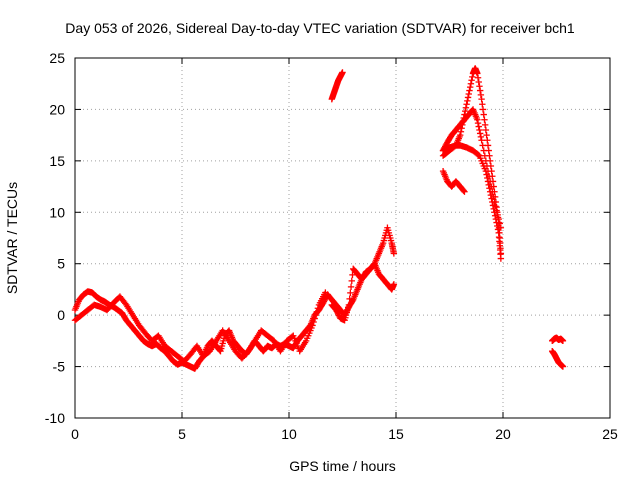 The height and width of the screenshot is (480, 640). What do you see at coordinates (57, 109) in the screenshot?
I see `y-tick-label: 20` at bounding box center [57, 109].